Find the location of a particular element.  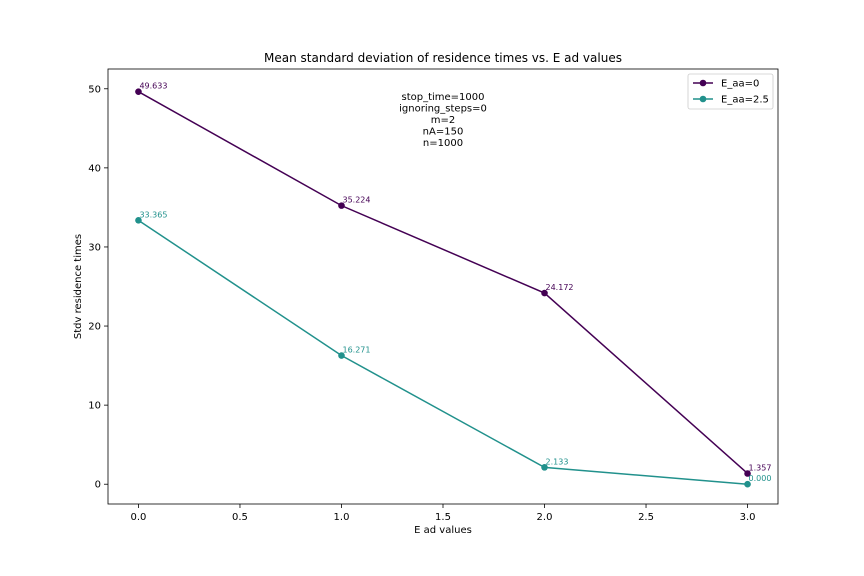

annotation-line: nA=150 is located at coordinates (443, 132).